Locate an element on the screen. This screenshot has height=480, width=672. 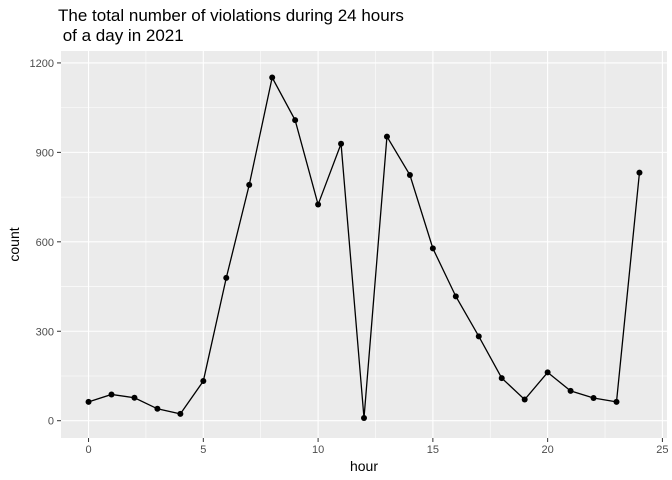
chart-title-line-2: of a day in 2021 is located at coordinates (121, 35).